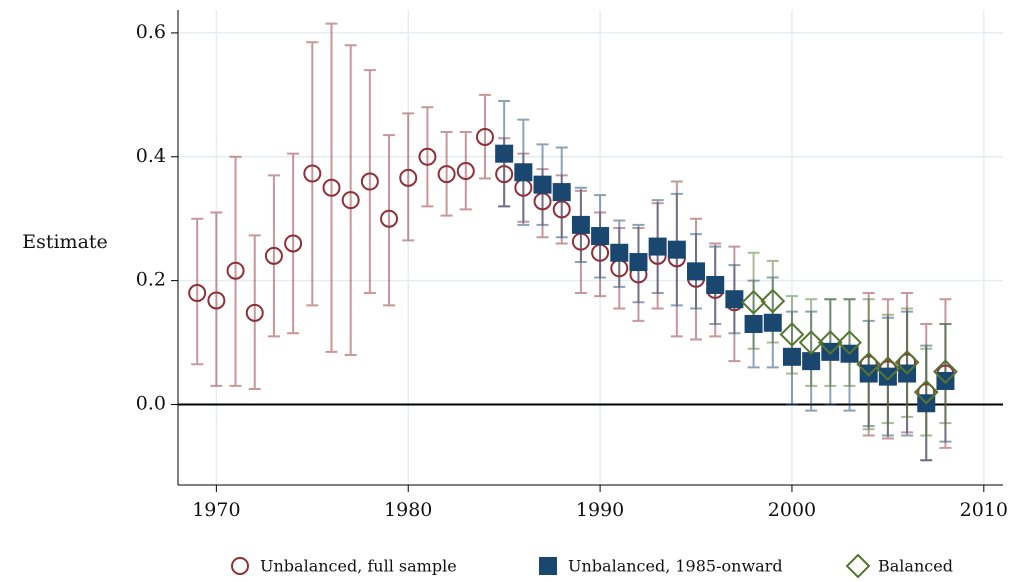  Describe the element at coordinates (915, 566) in the screenshot. I see `legend-label: Balanced` at that location.